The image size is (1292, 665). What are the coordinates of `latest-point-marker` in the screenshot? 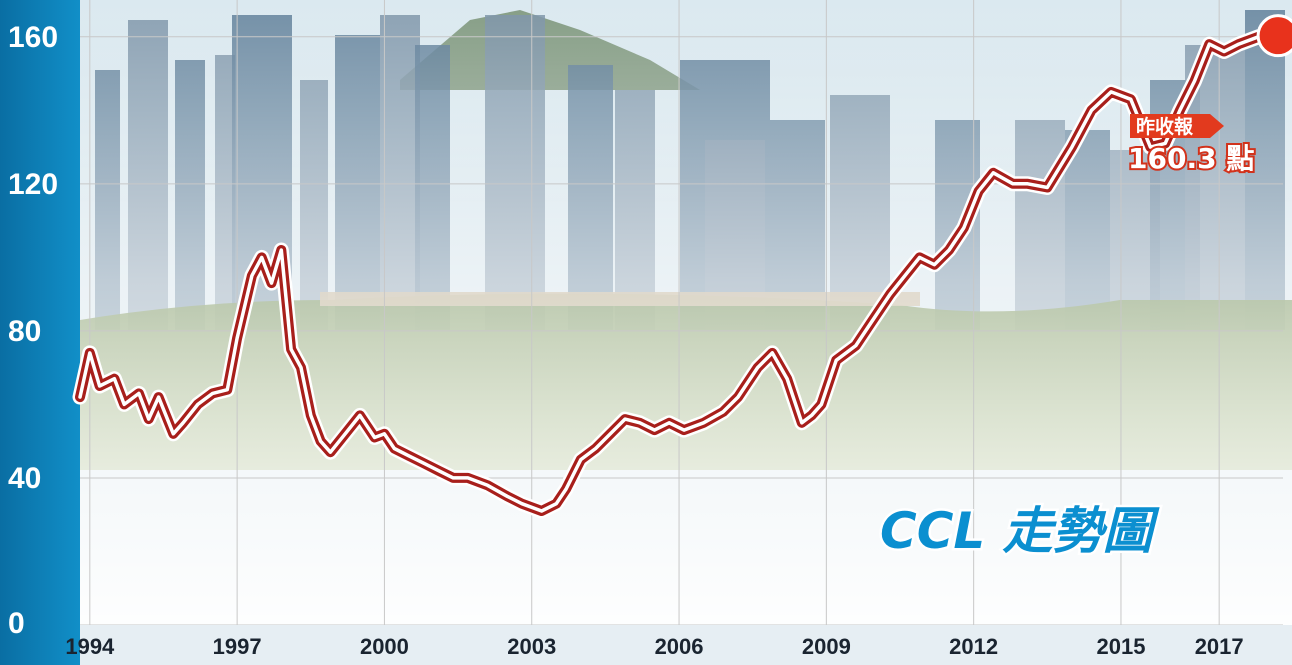 It's located at (1274, 36).